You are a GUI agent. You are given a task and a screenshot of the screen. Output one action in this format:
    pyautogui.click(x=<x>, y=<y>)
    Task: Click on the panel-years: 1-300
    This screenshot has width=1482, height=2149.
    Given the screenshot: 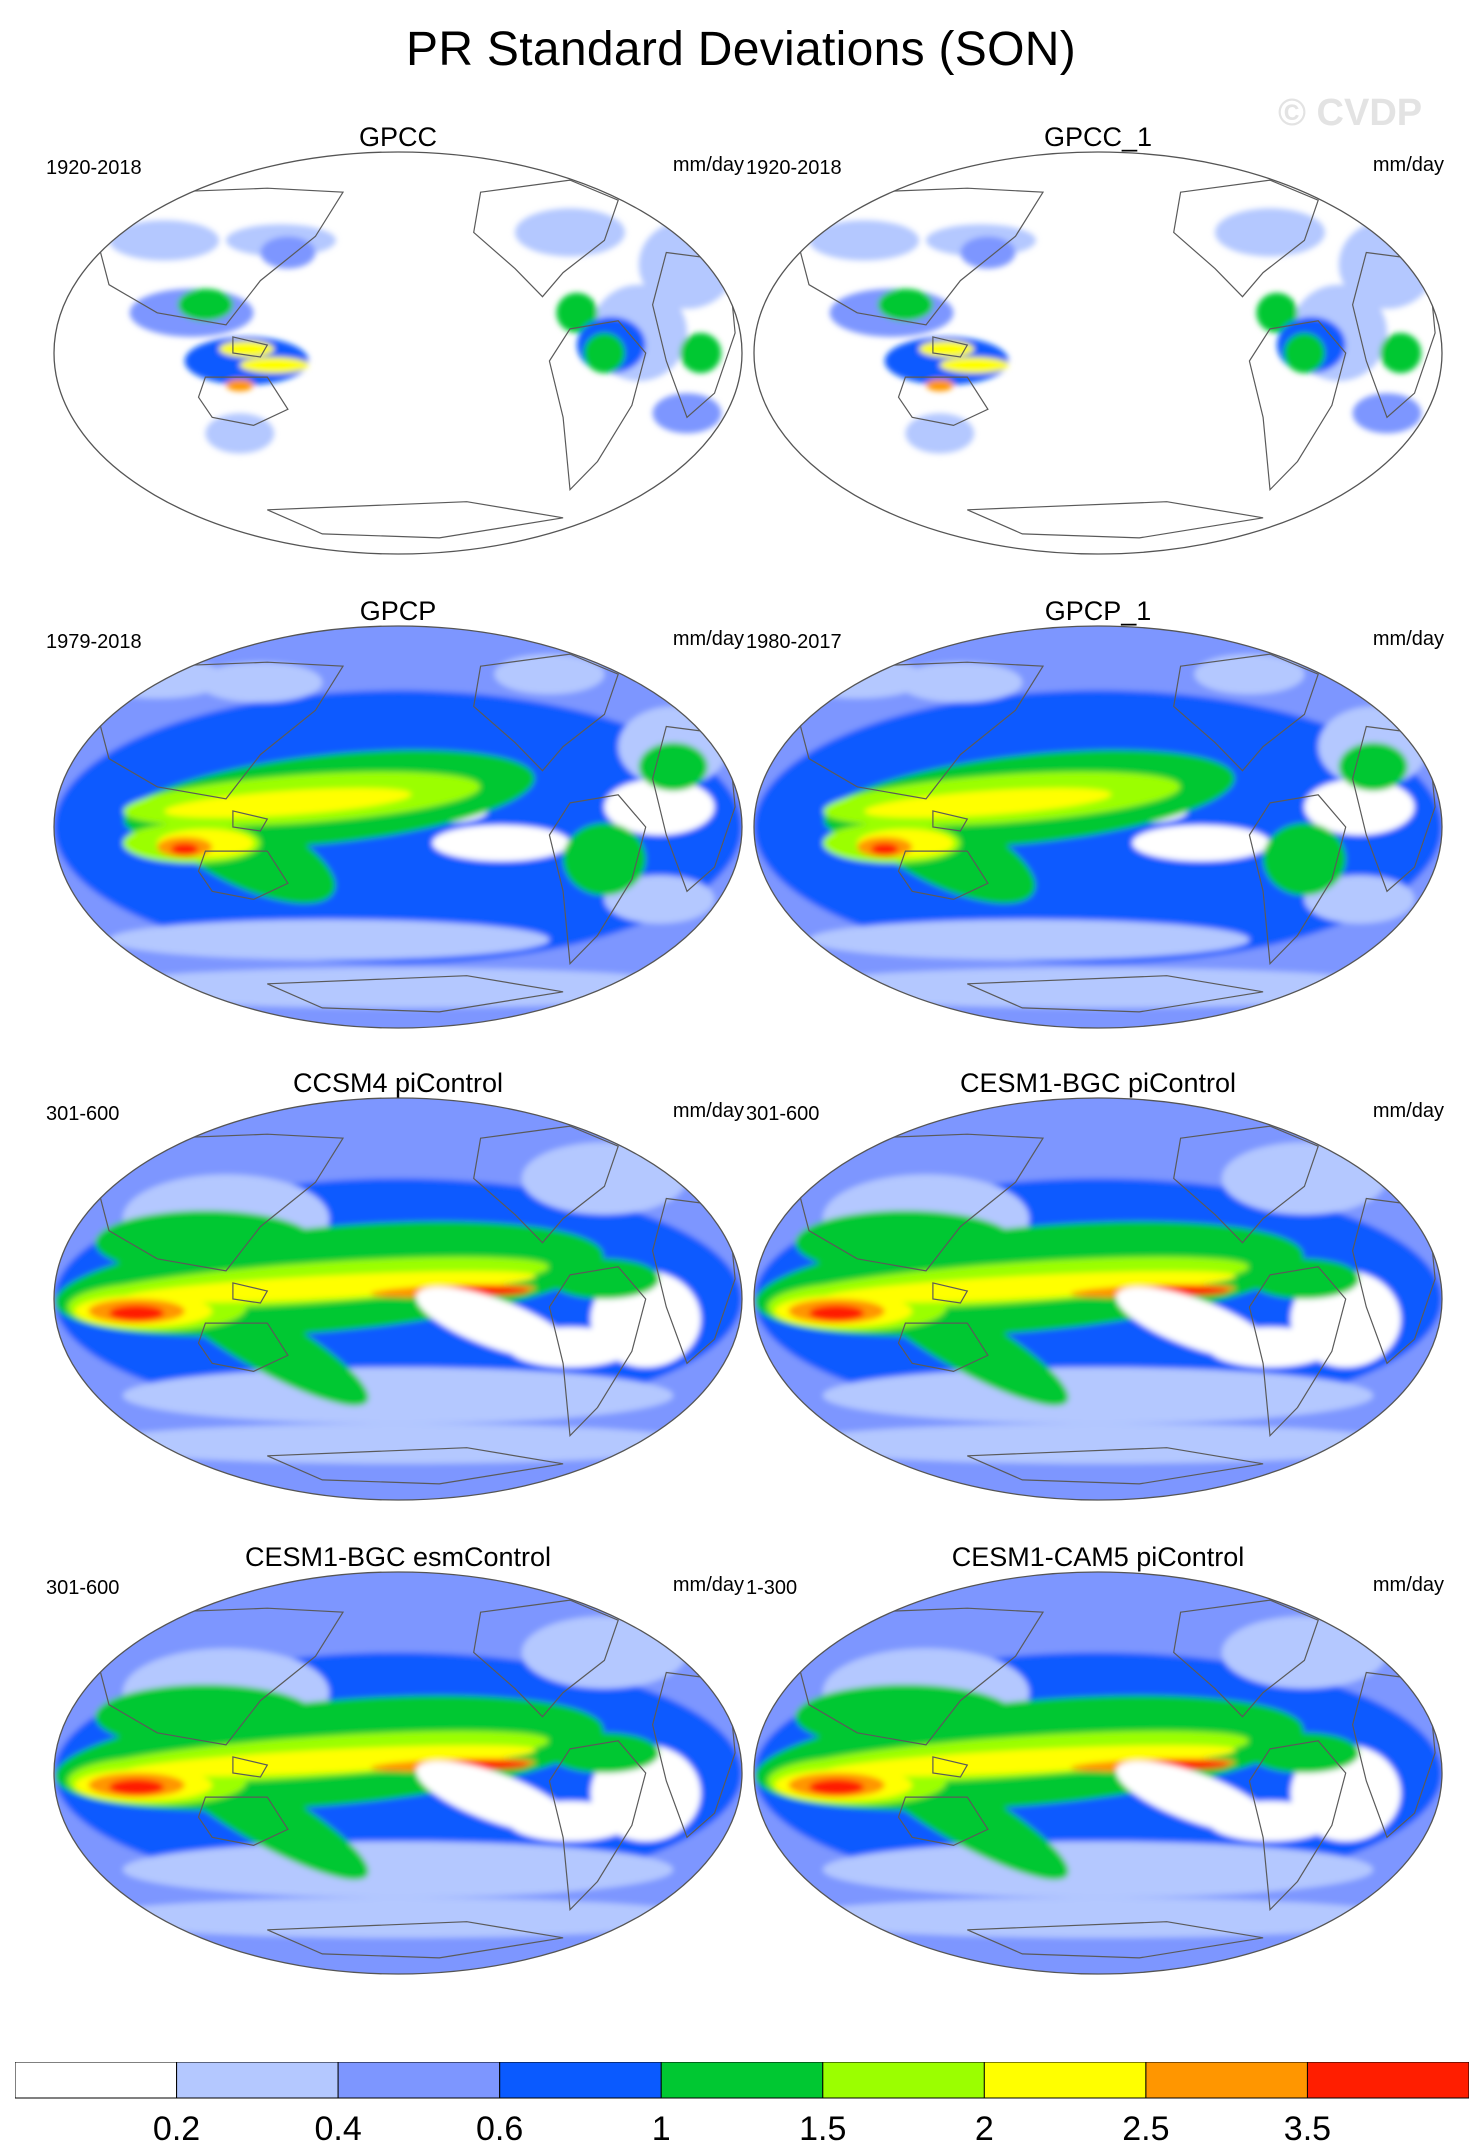 What is the action you would take?
    pyautogui.click(x=772, y=1588)
    